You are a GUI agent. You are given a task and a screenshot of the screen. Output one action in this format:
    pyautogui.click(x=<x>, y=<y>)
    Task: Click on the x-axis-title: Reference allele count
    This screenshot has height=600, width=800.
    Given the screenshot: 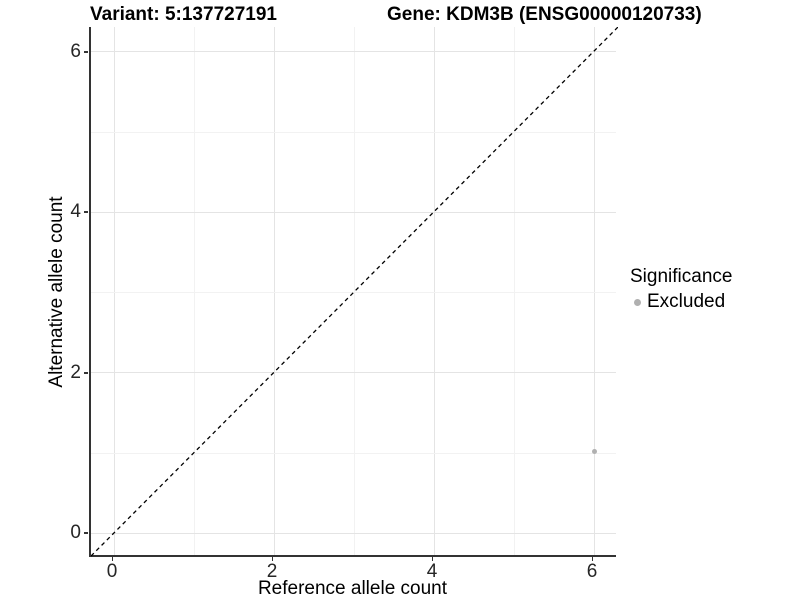 What is the action you would take?
    pyautogui.click(x=352, y=588)
    